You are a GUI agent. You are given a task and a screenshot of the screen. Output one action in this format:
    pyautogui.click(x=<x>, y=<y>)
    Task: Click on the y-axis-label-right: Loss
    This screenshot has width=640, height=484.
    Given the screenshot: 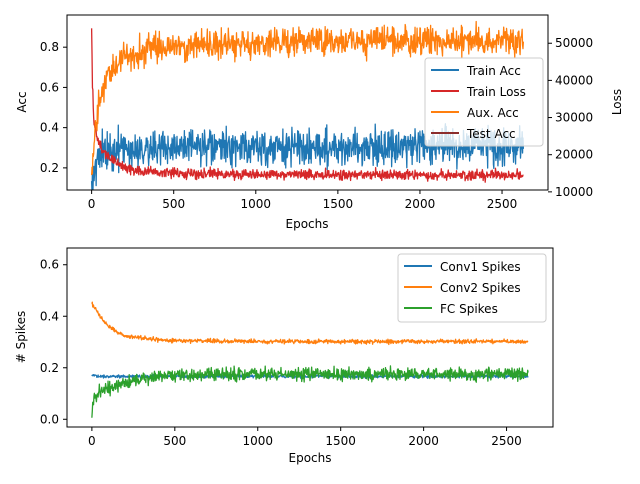 What is the action you would take?
    pyautogui.click(x=617, y=102)
    